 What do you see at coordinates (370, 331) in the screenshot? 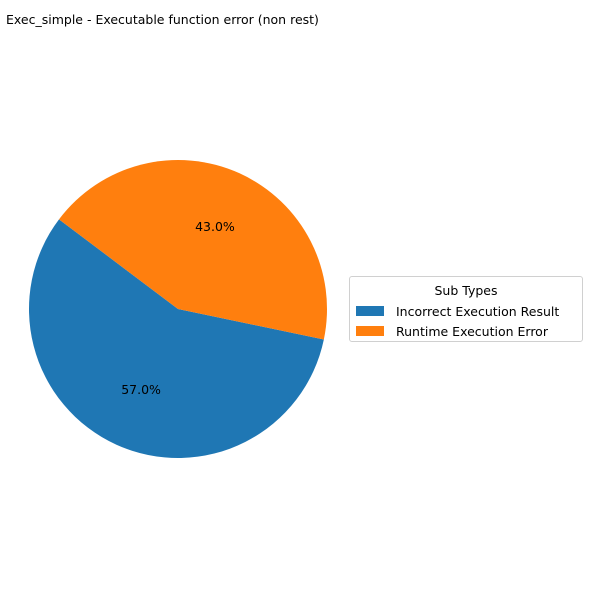
I see `legend-swatch-runtime-execution-error` at bounding box center [370, 331].